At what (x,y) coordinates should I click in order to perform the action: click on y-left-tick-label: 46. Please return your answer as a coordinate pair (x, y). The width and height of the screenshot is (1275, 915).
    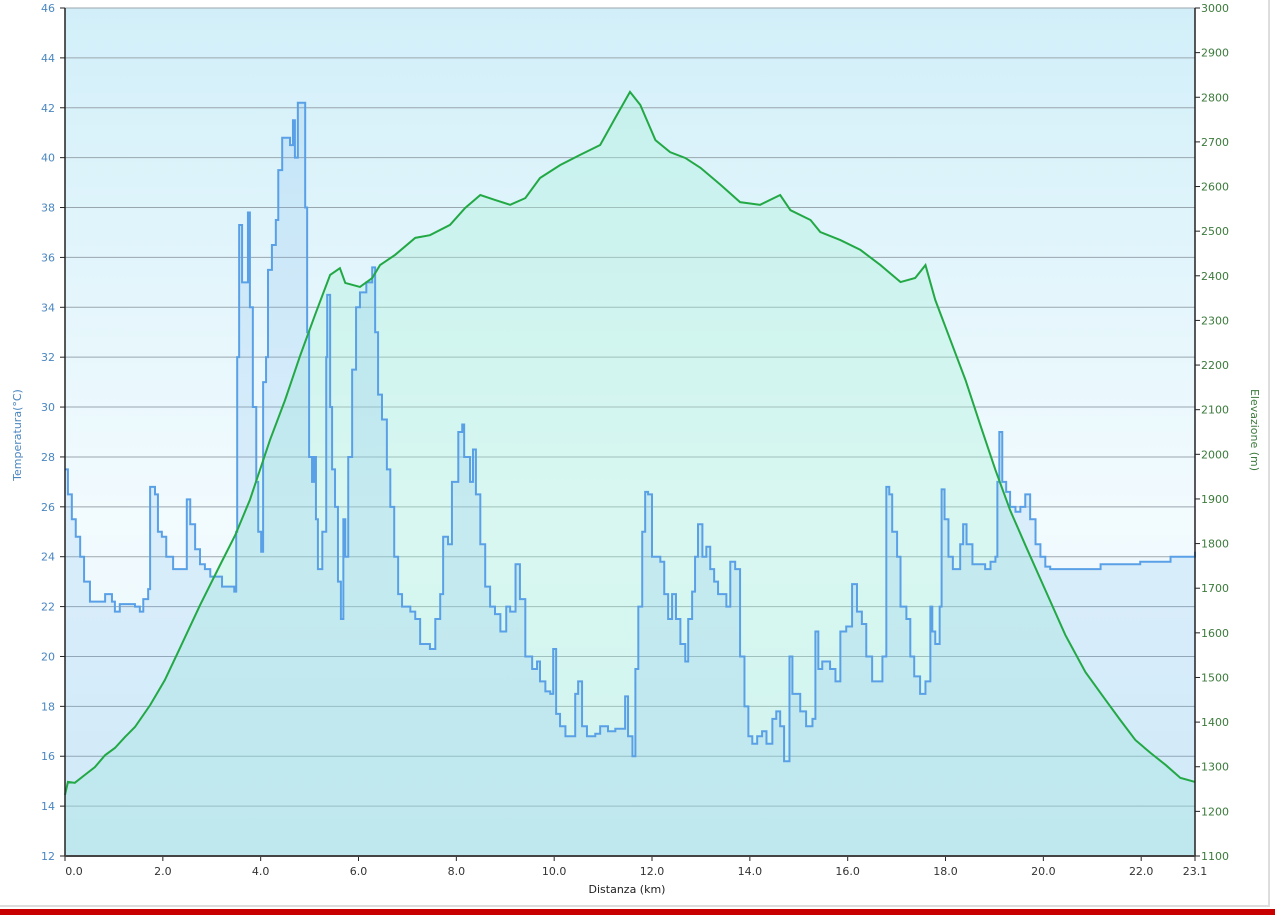
    Looking at the image, I should click on (48, 8).